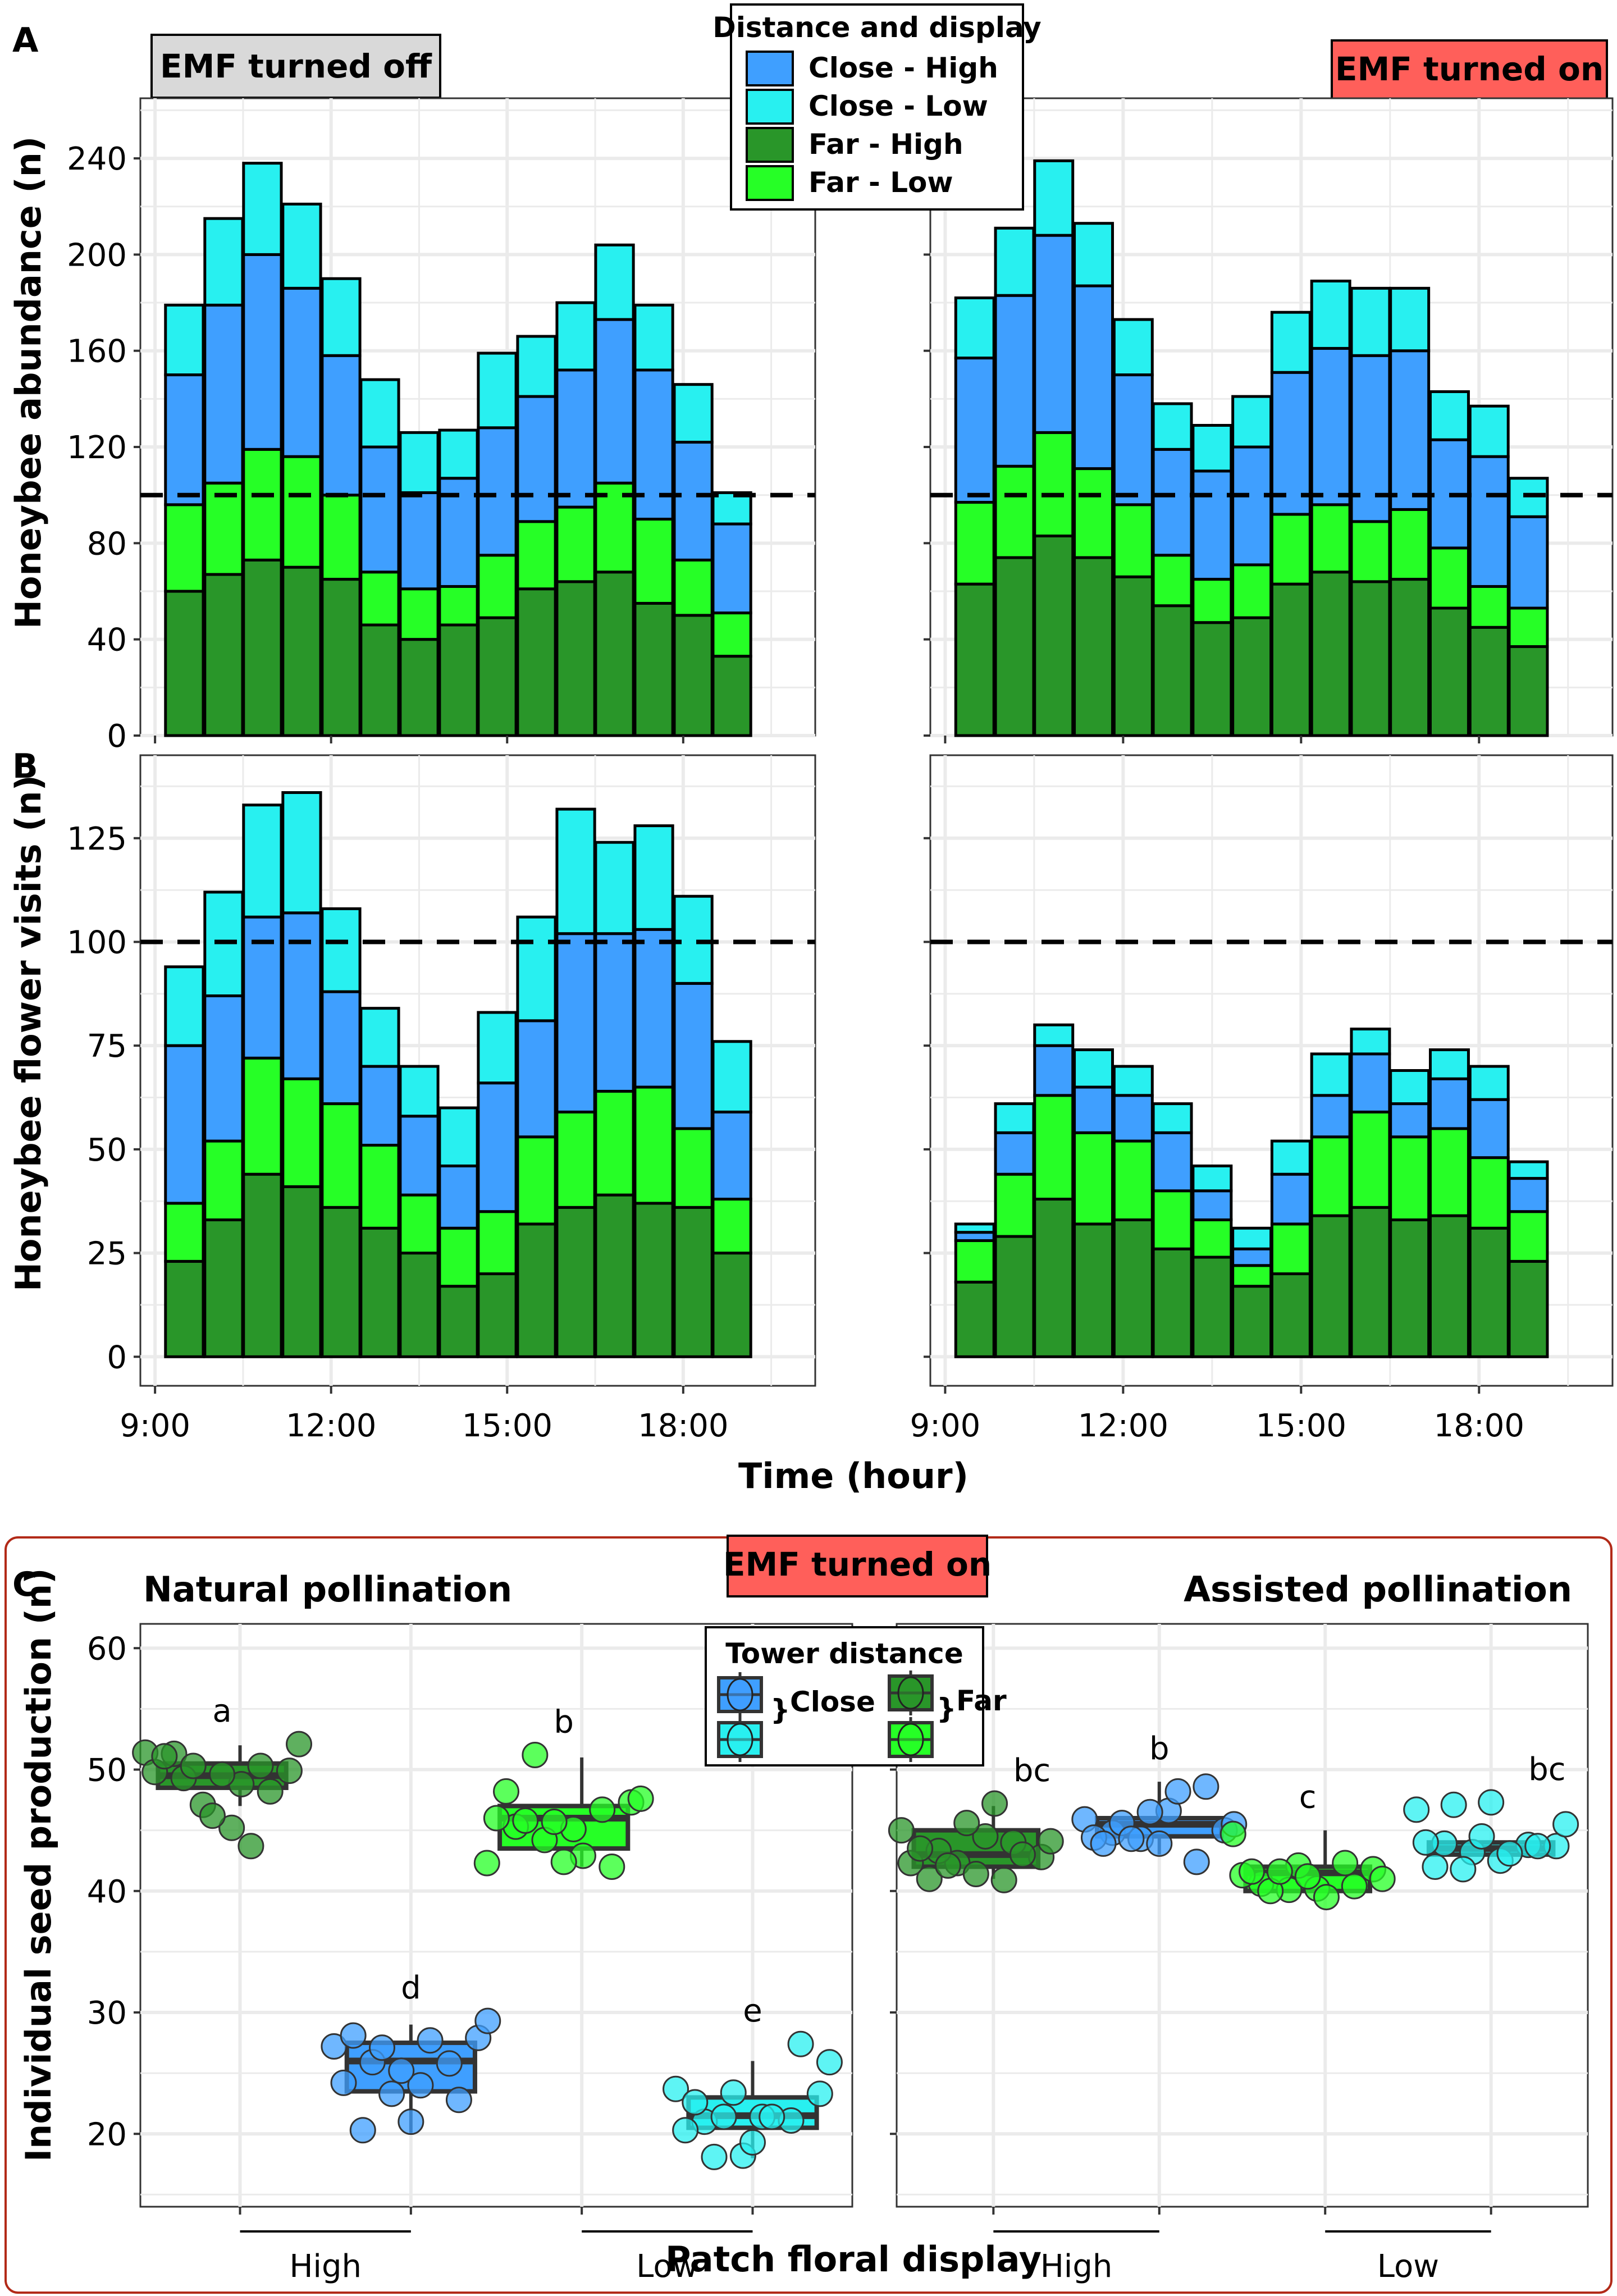 The image size is (1617, 2296). I want to click on significance-letter: e, so click(752, 2011).